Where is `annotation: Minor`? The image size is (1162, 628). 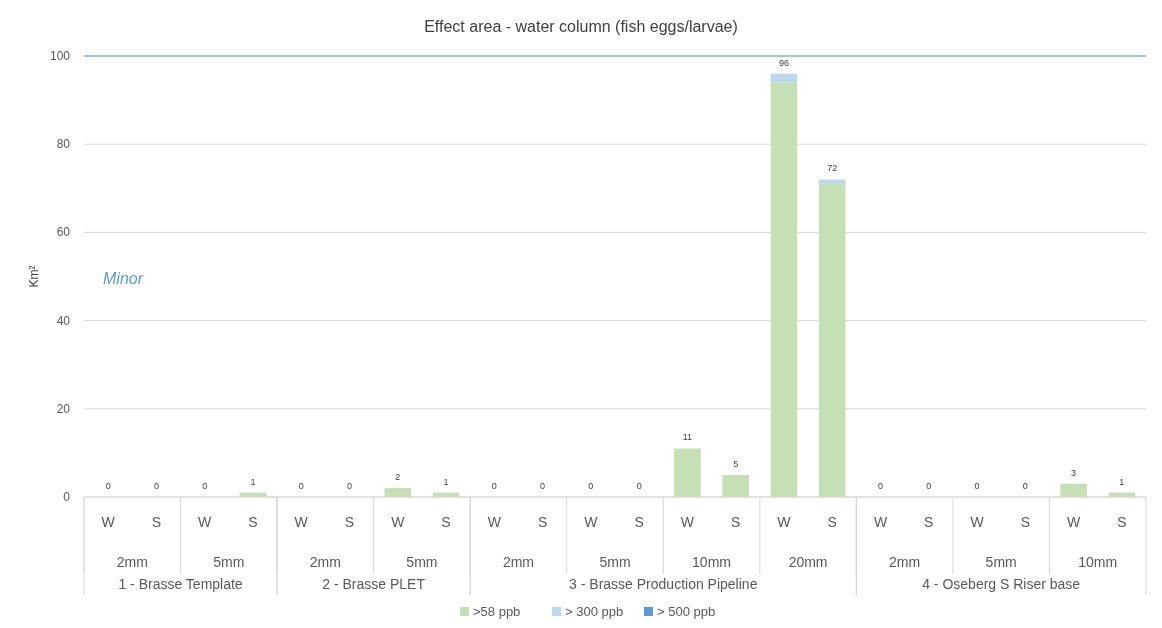
annotation: Minor is located at coordinates (123, 279).